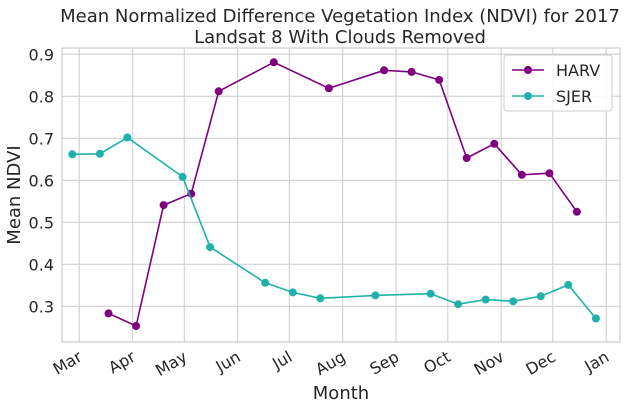  Describe the element at coordinates (541, 363) in the screenshot. I see `x-tick-label: Dec` at that location.